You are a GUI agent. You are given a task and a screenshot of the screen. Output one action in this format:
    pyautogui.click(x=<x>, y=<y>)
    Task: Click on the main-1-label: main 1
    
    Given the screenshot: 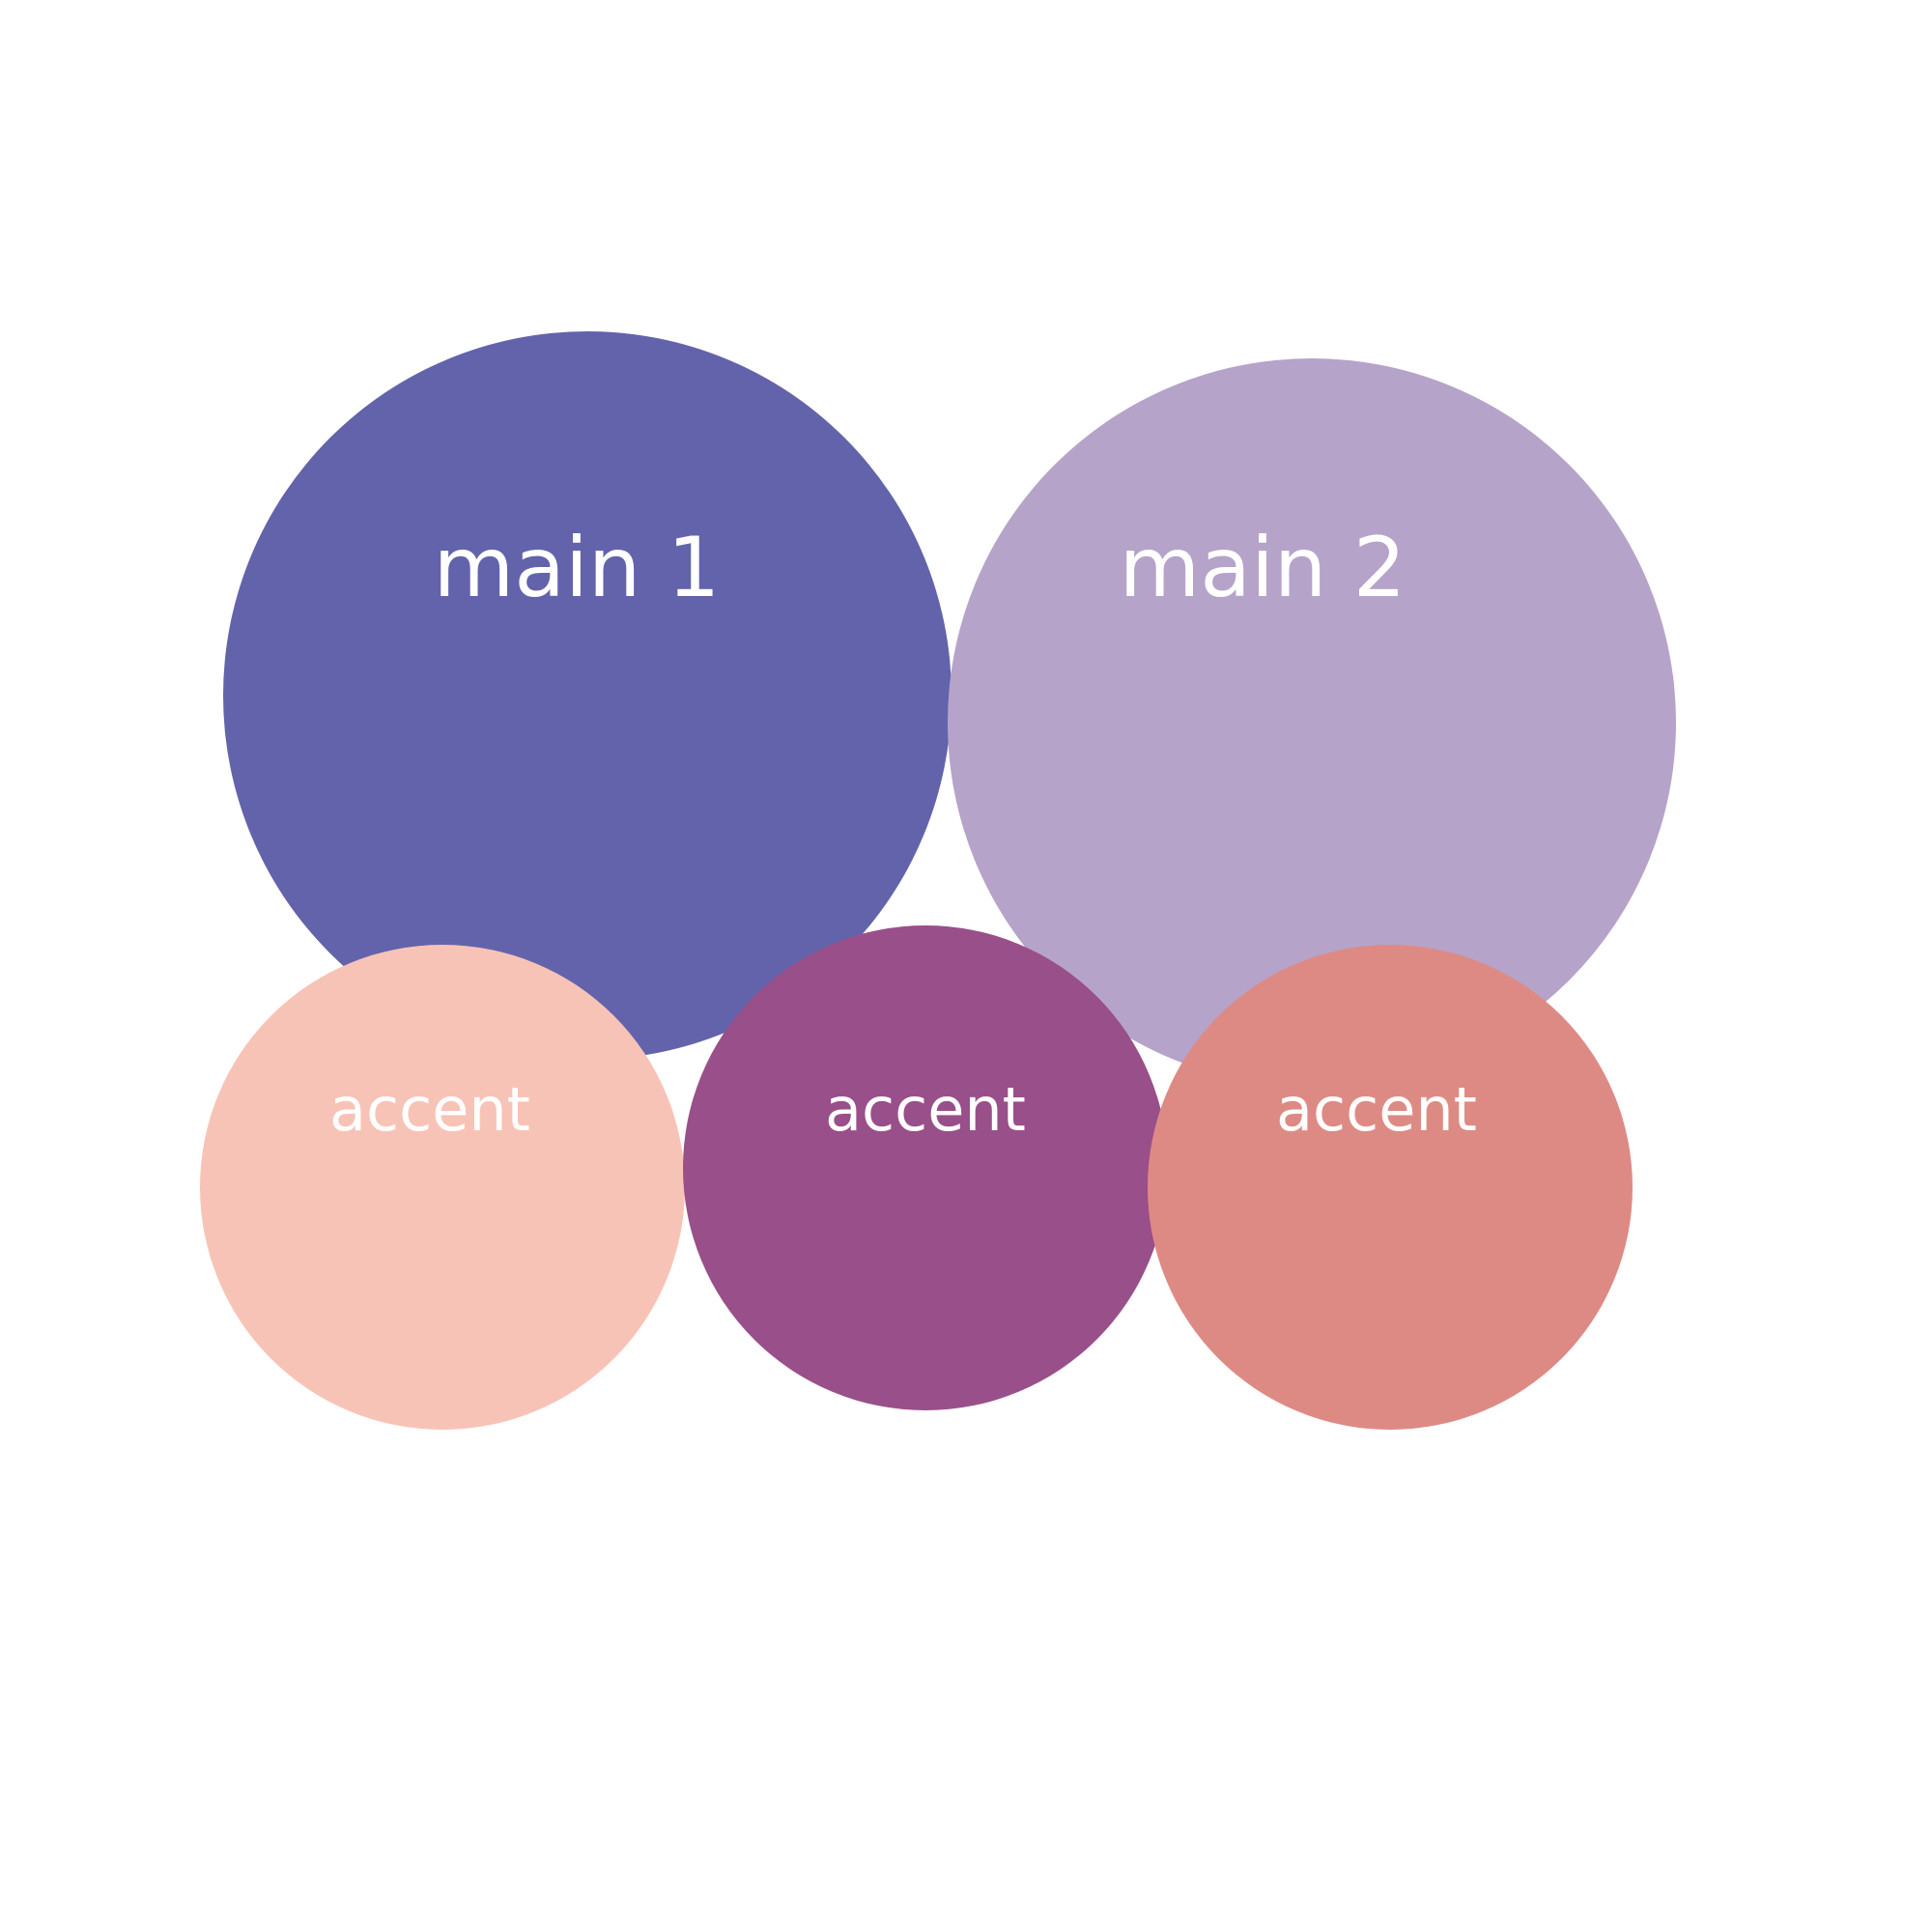 What is the action you would take?
    pyautogui.click(x=577, y=568)
    